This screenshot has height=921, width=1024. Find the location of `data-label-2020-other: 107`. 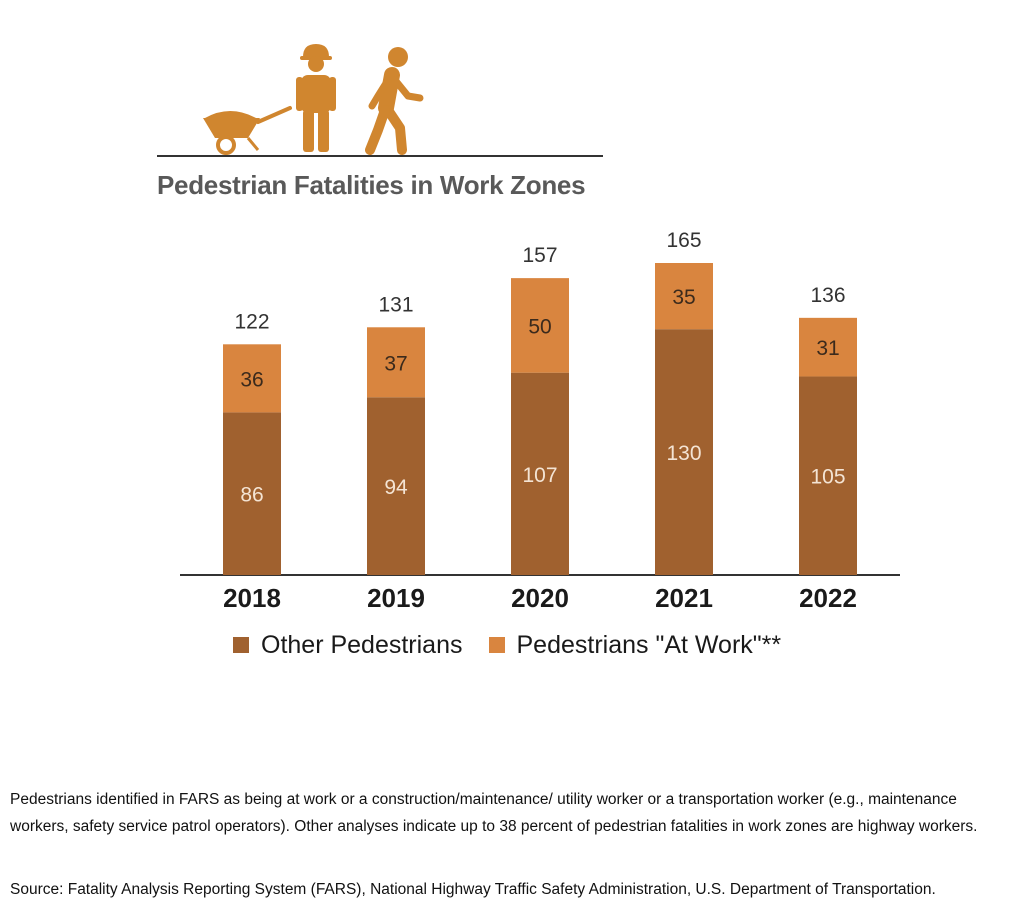

data-label-2020-other: 107 is located at coordinates (539, 475).